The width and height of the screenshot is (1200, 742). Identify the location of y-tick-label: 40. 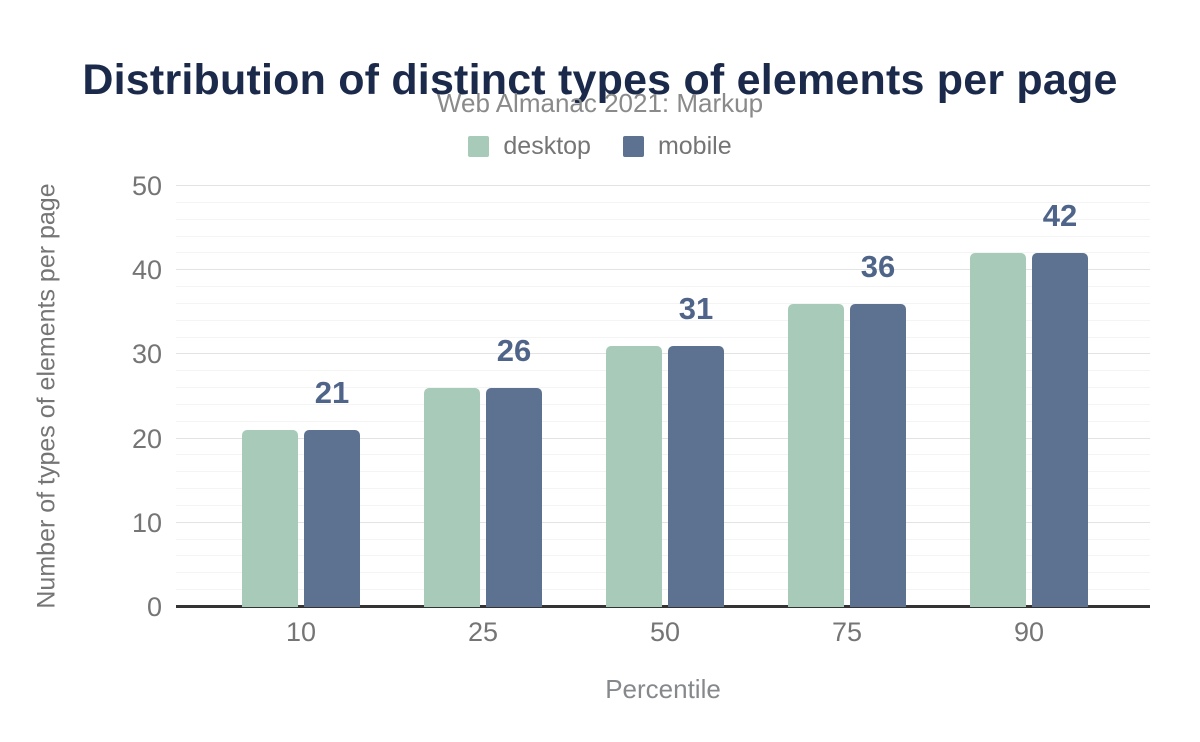
(146, 270).